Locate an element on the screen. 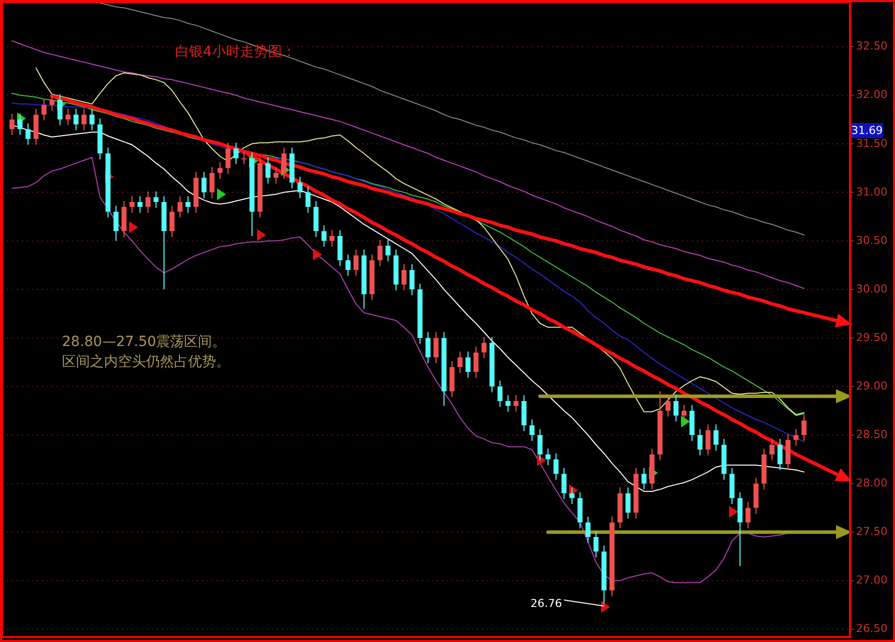  text: 31.69 is located at coordinates (867, 131).